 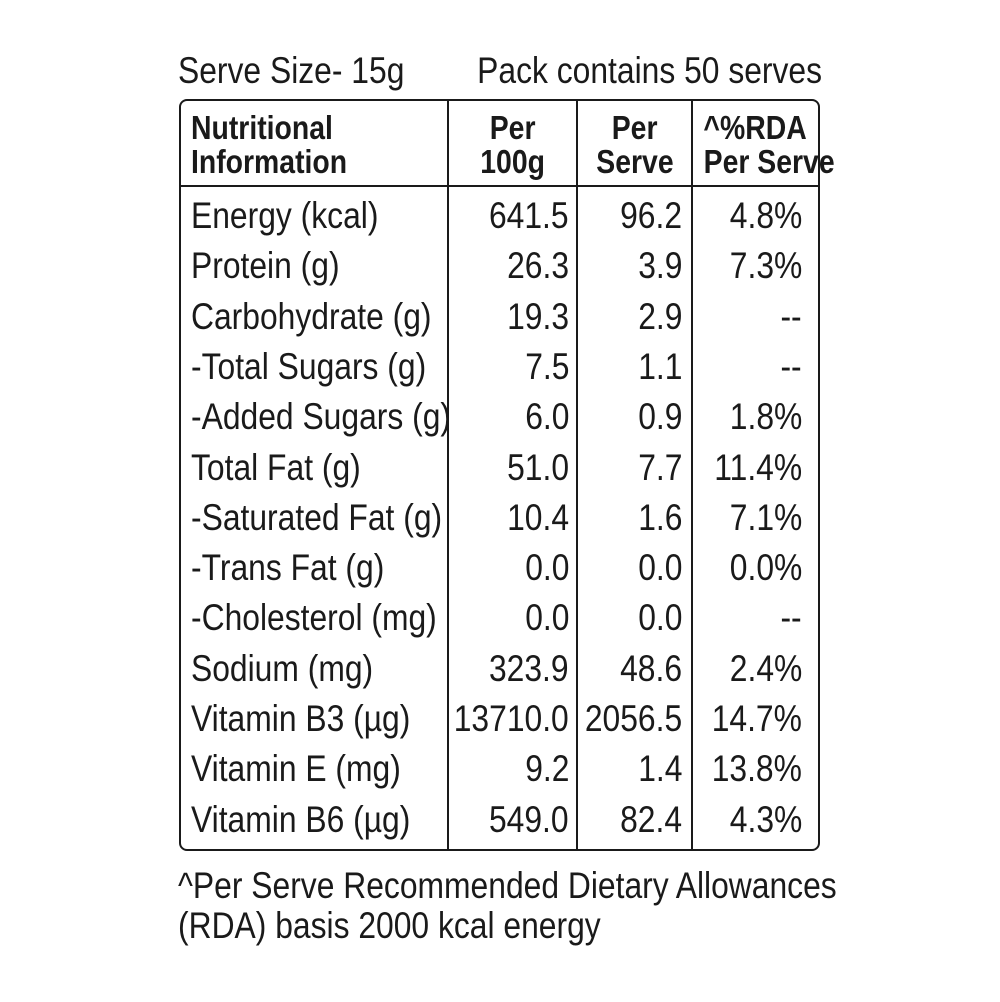 What do you see at coordinates (499, 568) in the screenshot?
I see `table-row: -Trans Fat (g) 0.0 0.0 0.0%` at bounding box center [499, 568].